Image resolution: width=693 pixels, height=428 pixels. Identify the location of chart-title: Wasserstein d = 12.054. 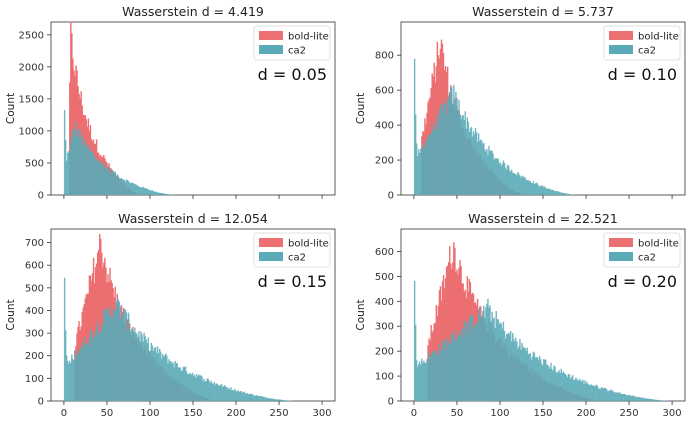
(193, 218).